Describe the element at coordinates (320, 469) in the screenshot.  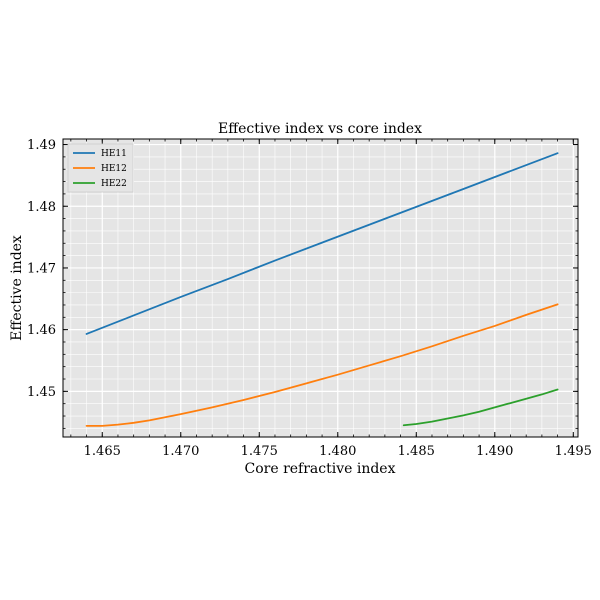
I see `x-axis-label: Core refractive index` at that location.